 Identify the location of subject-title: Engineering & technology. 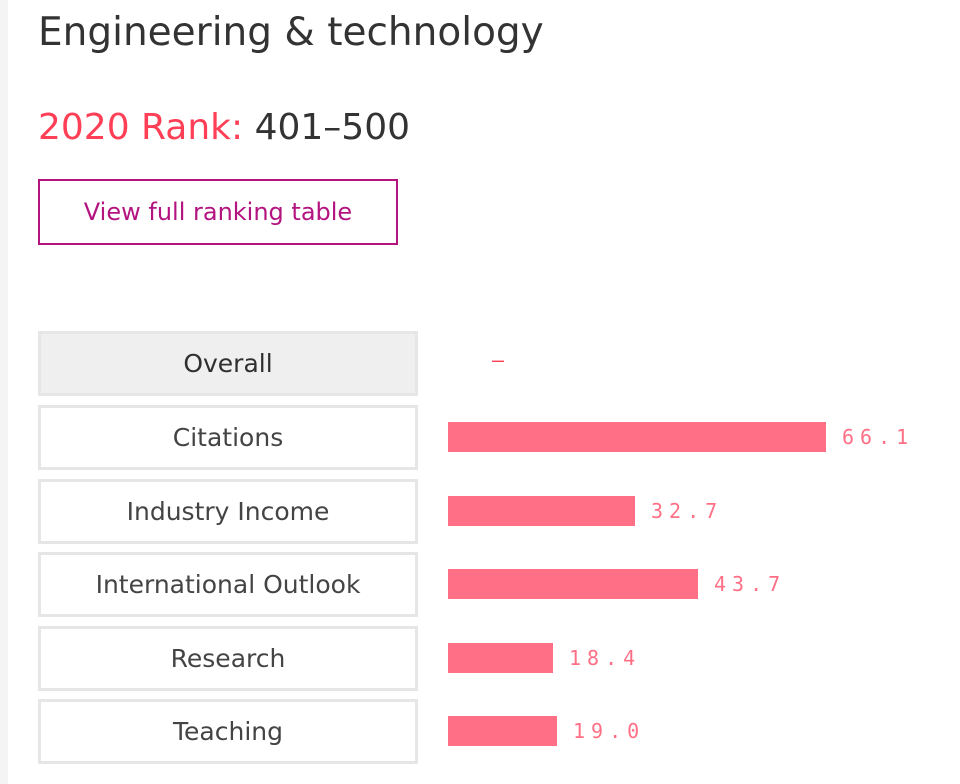
(291, 32).